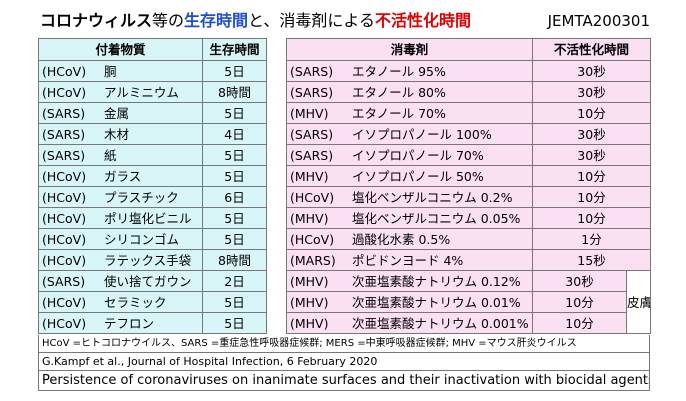  I want to click on table-row: (HCoV) ポリ塩化ビニル 5日 (MHV) 塩化ベンザルコニウム 0.05% 10分, so click(345, 218).